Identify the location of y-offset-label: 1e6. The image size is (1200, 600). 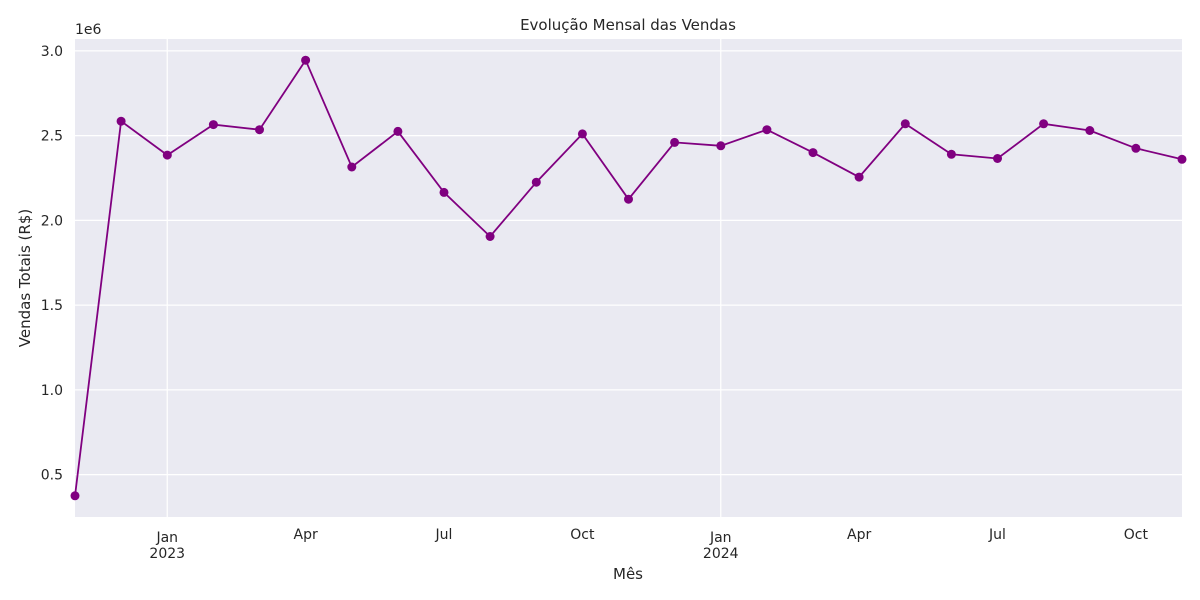
(88, 30).